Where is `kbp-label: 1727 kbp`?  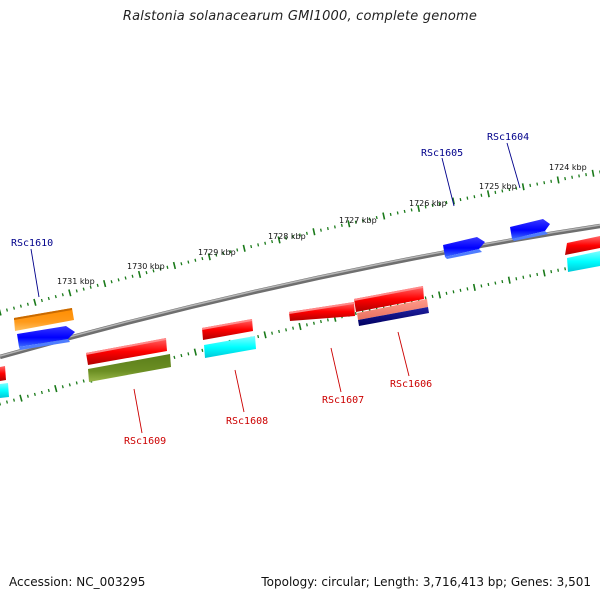 kbp-label: 1727 kbp is located at coordinates (358, 220).